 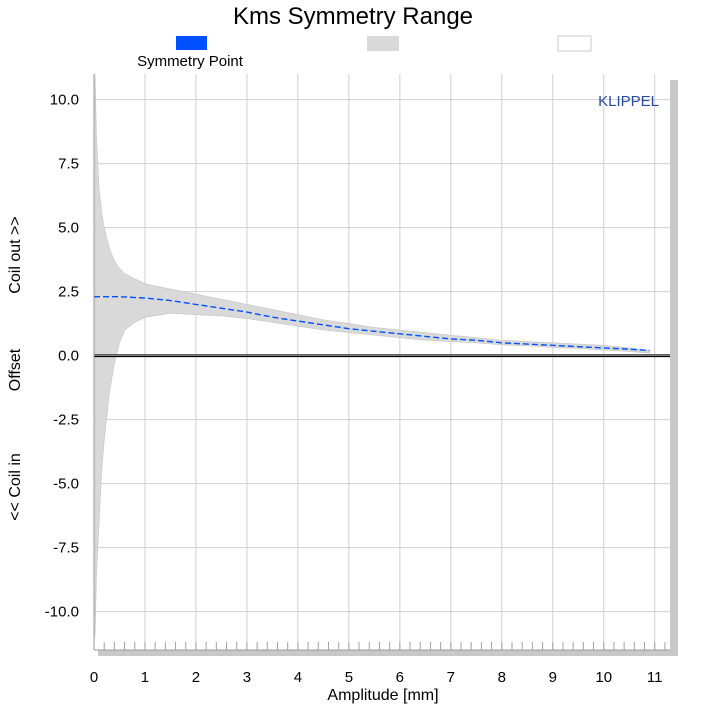 I want to click on y-axis-label: Coil out >> Offset << Coil in, so click(x=15, y=368).